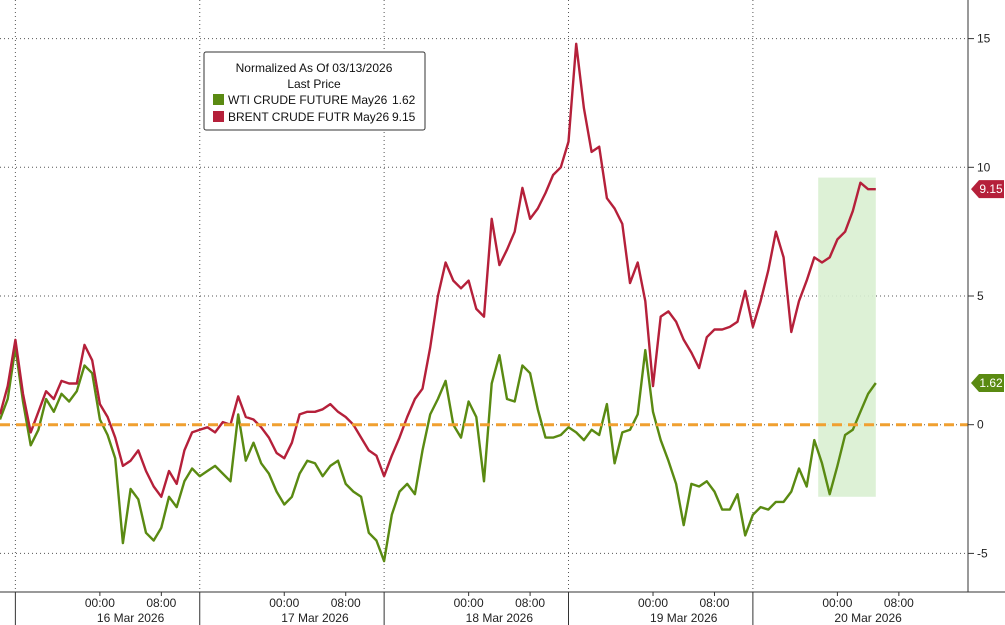 The height and width of the screenshot is (625, 1005). Describe the element at coordinates (218, 99) in the screenshot. I see `legend-swatch-wti` at that location.